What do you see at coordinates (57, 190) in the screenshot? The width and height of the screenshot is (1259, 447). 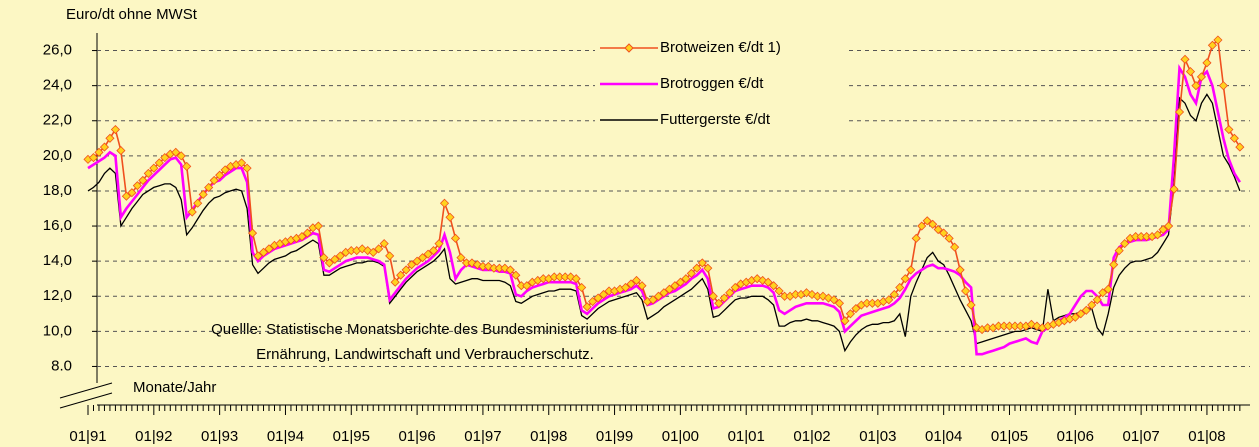 I see `y-tick-label: 18,0` at bounding box center [57, 190].